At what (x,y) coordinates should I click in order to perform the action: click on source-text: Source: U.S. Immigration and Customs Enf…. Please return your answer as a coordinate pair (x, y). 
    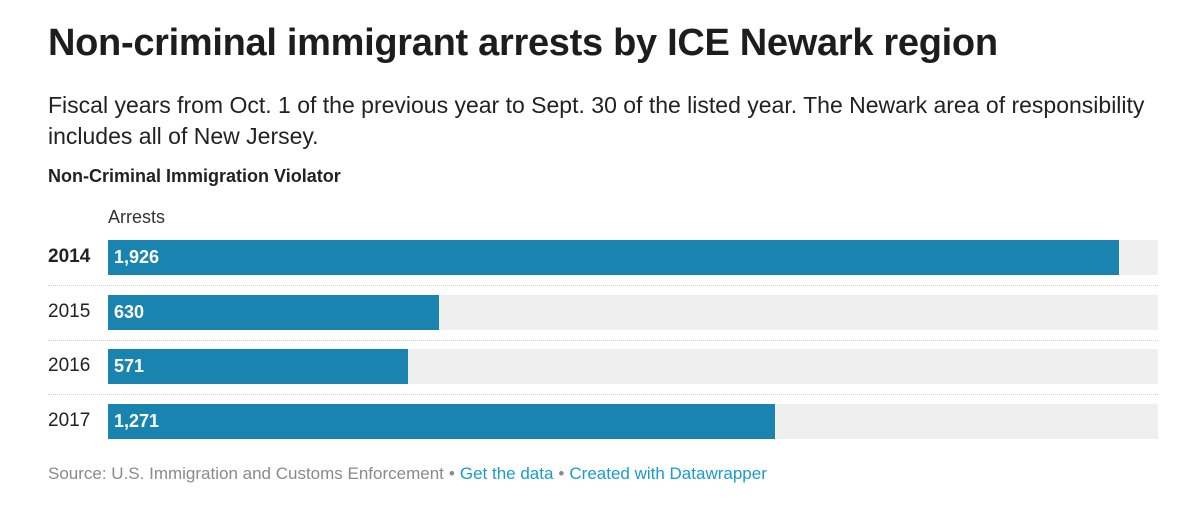
    Looking at the image, I should click on (246, 473).